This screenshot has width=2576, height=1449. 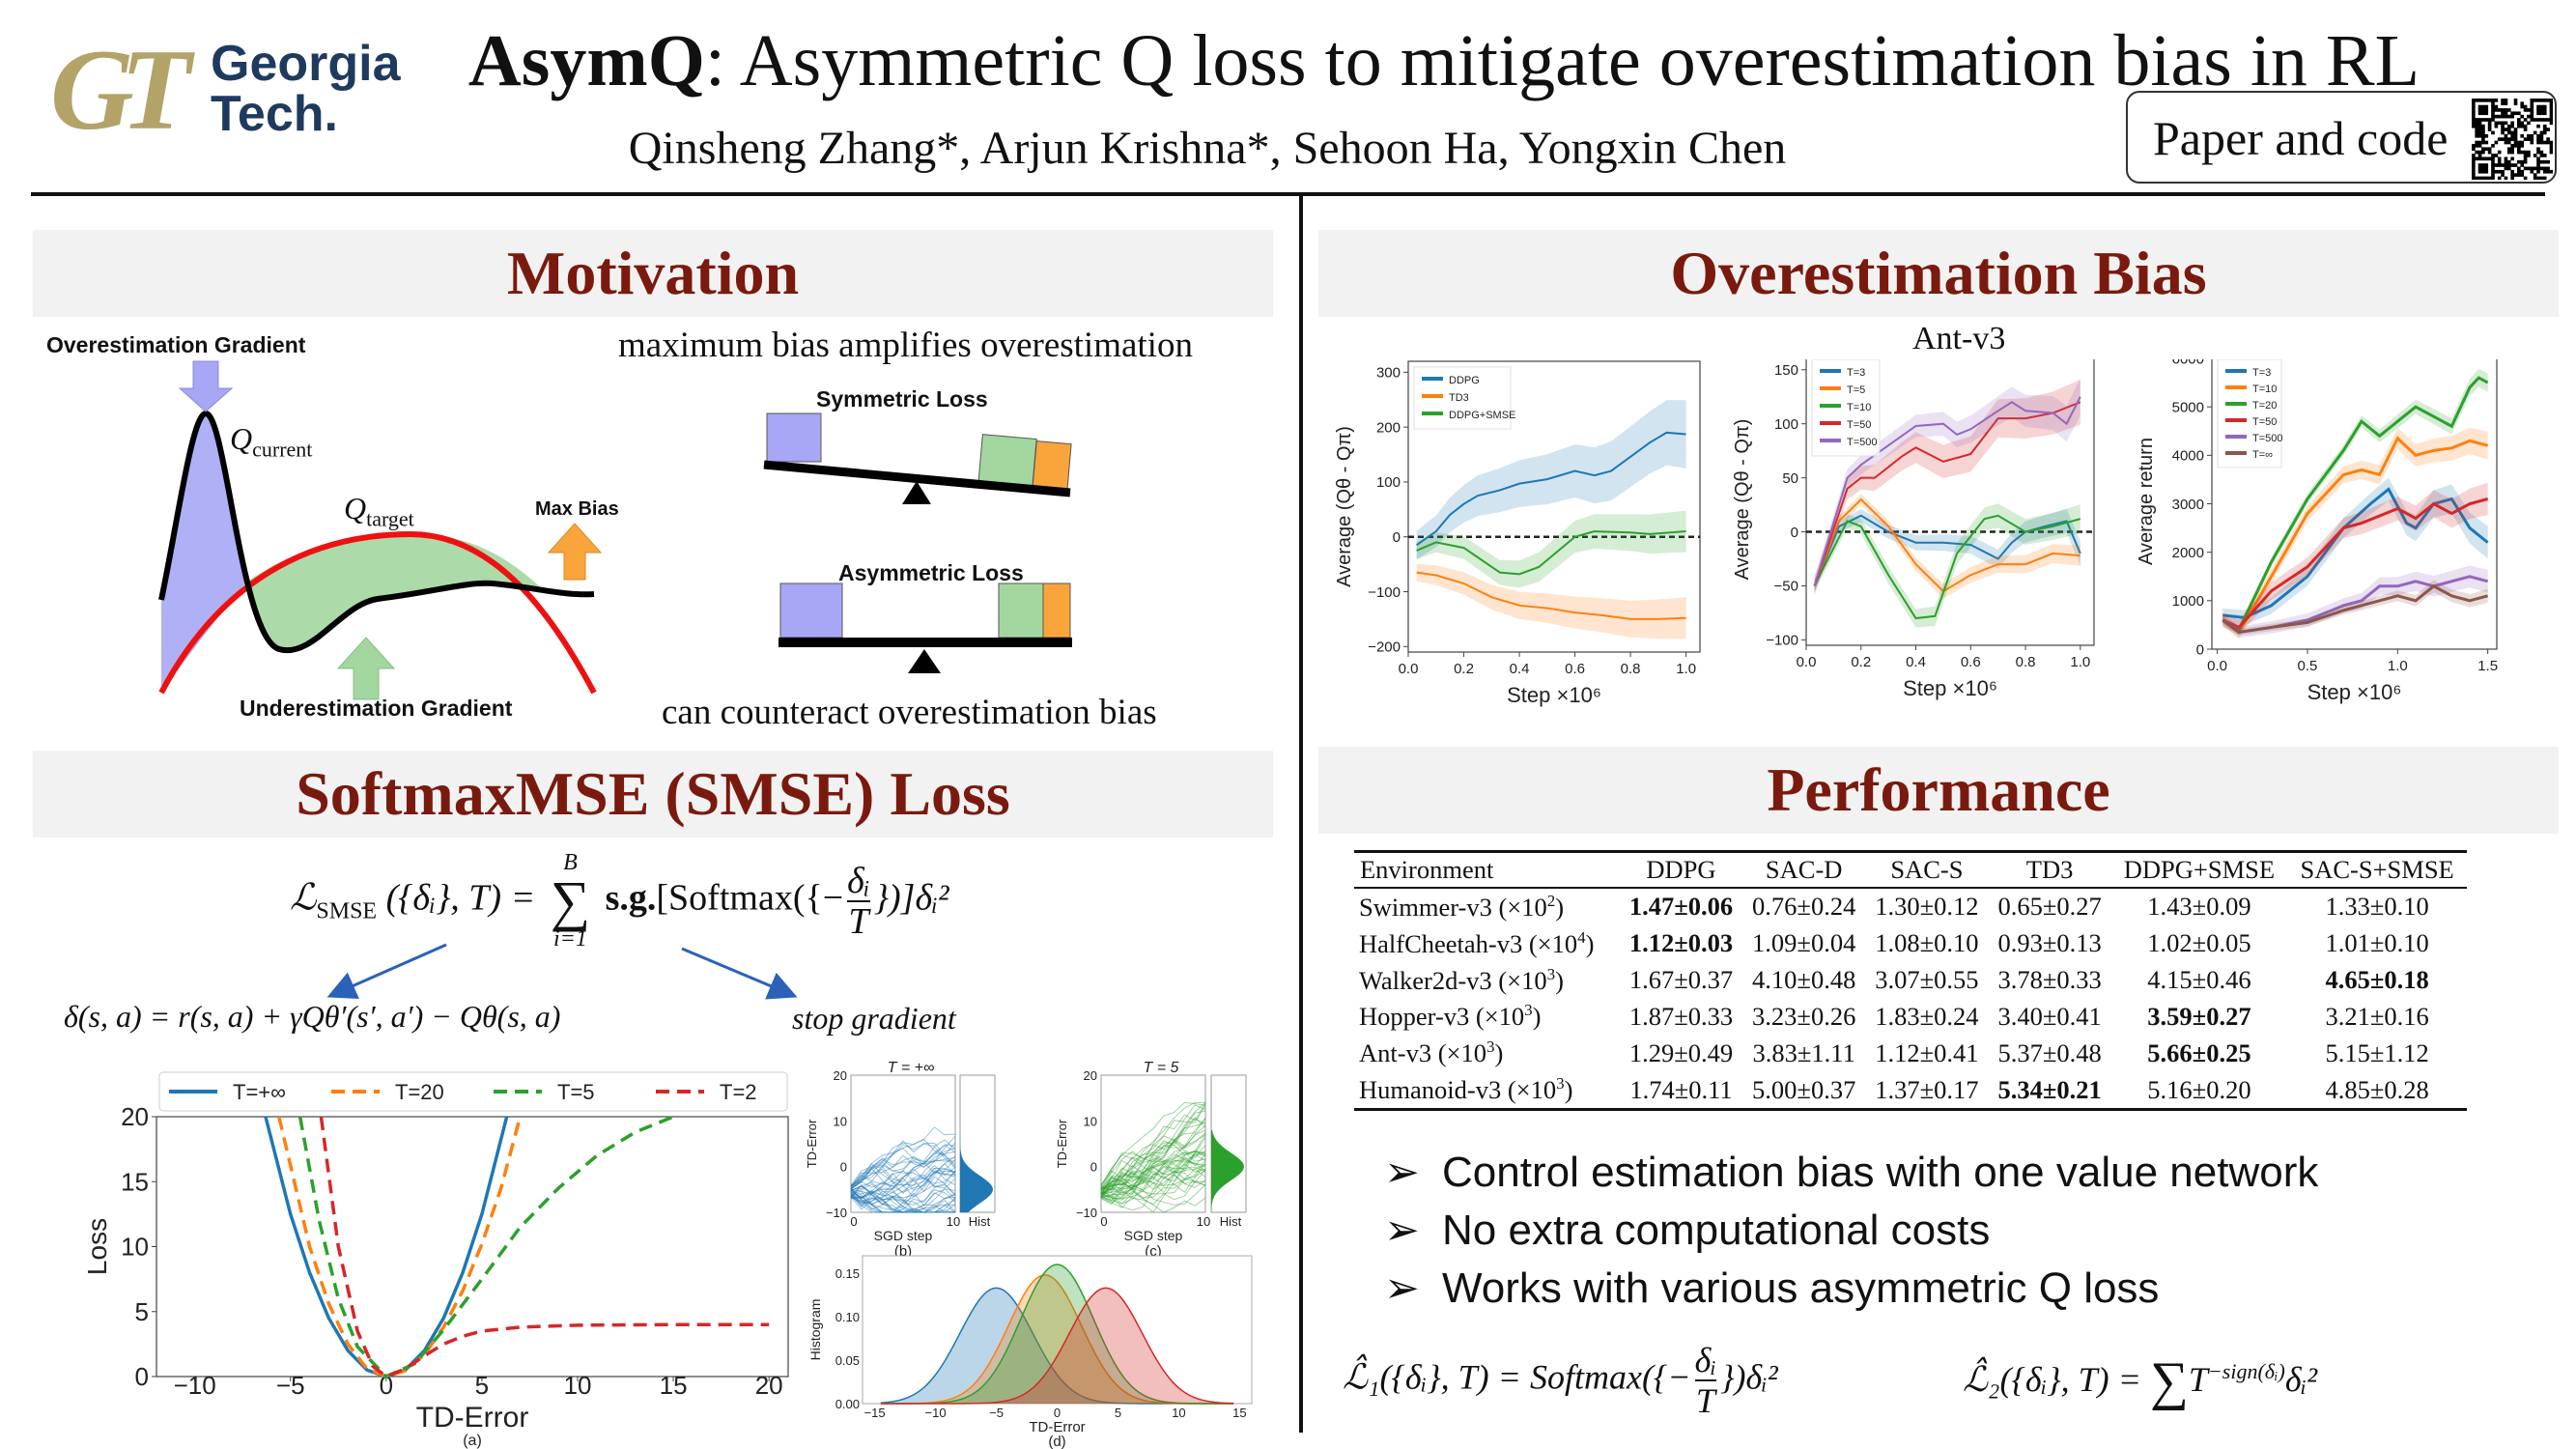 What do you see at coordinates (379, 511) in the screenshot?
I see `q-target-label: Qtarget` at bounding box center [379, 511].